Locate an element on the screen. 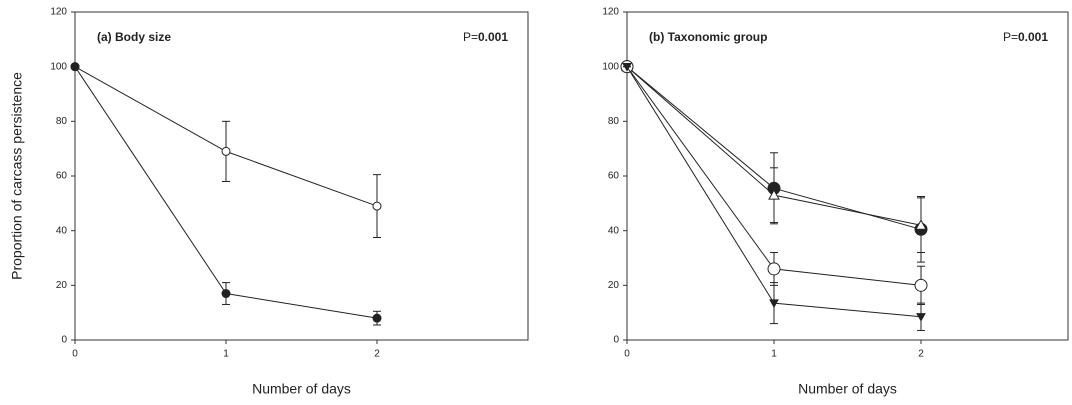  panel-title: (a) Body size is located at coordinates (134, 37).